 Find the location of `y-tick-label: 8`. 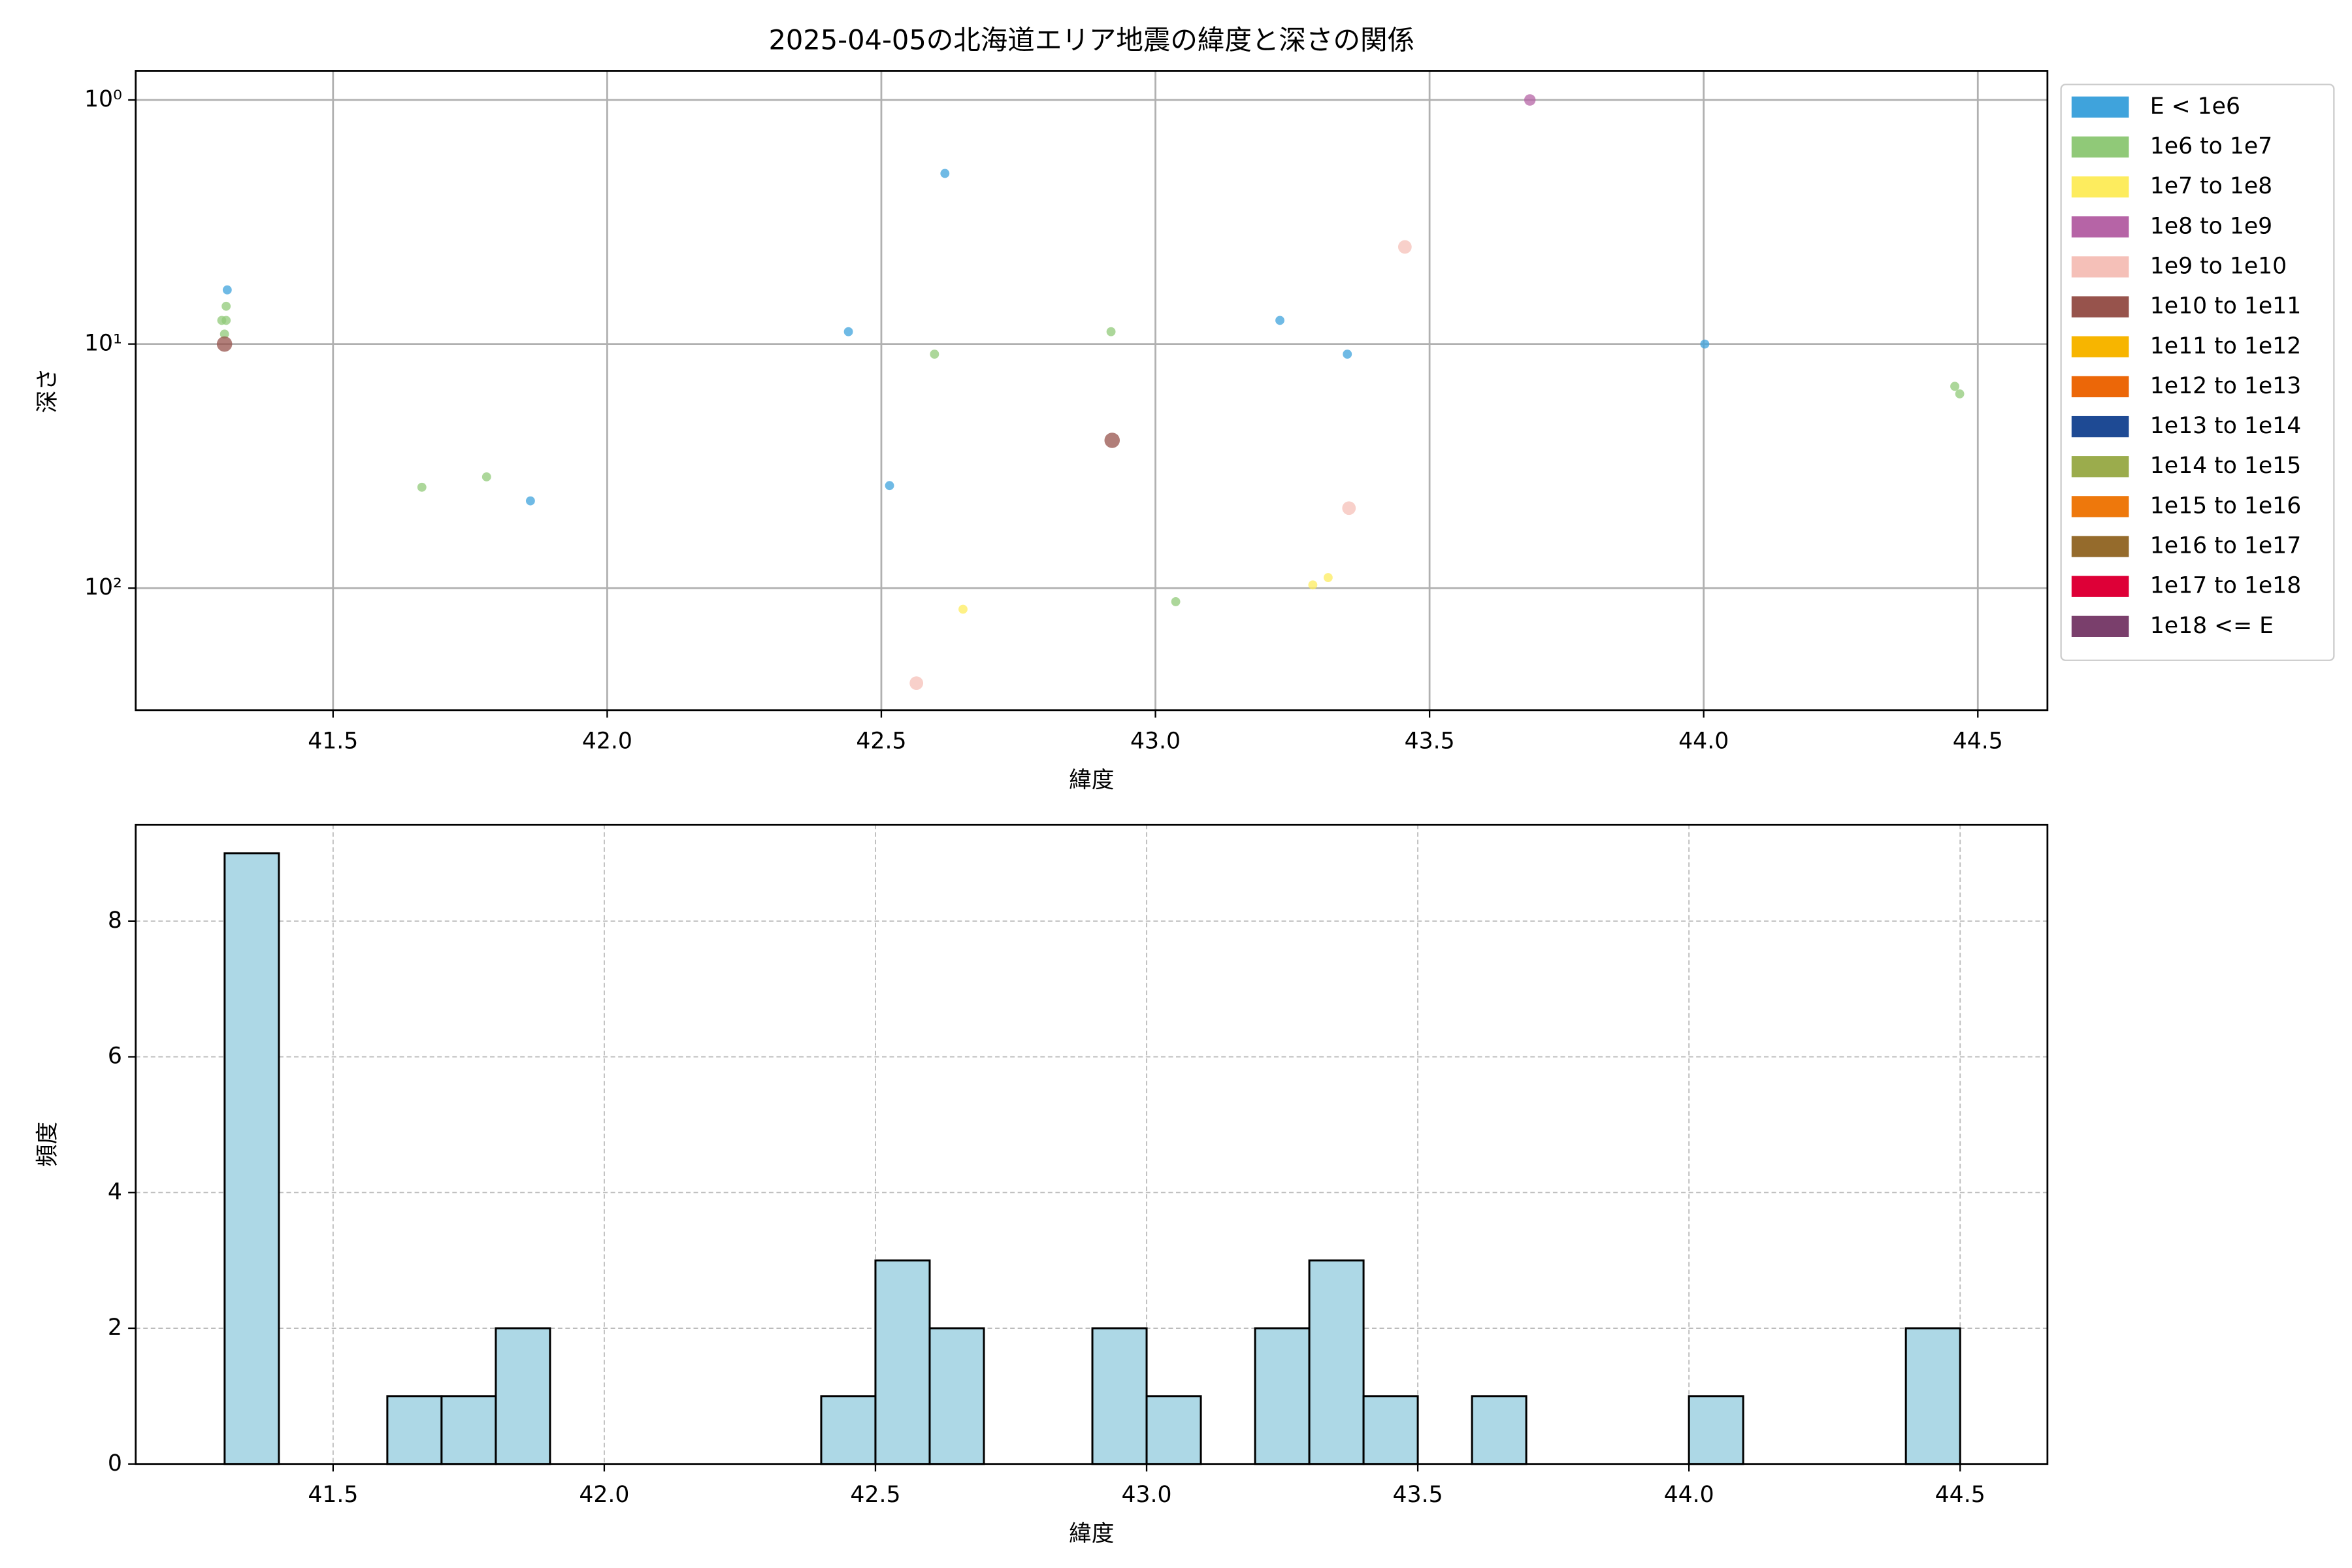

y-tick-label: 8 is located at coordinates (115, 920).